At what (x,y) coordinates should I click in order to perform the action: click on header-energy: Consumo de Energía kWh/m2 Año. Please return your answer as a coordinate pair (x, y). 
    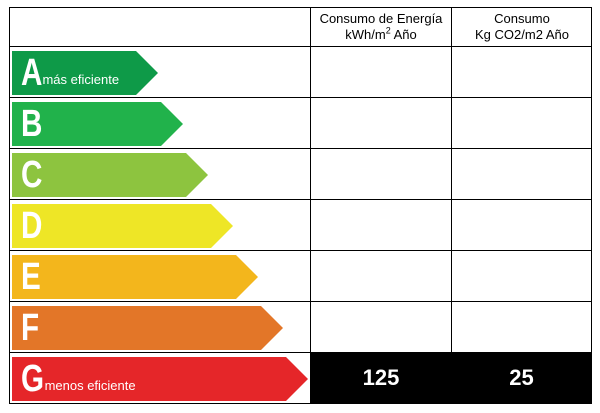
    Looking at the image, I should click on (381, 27).